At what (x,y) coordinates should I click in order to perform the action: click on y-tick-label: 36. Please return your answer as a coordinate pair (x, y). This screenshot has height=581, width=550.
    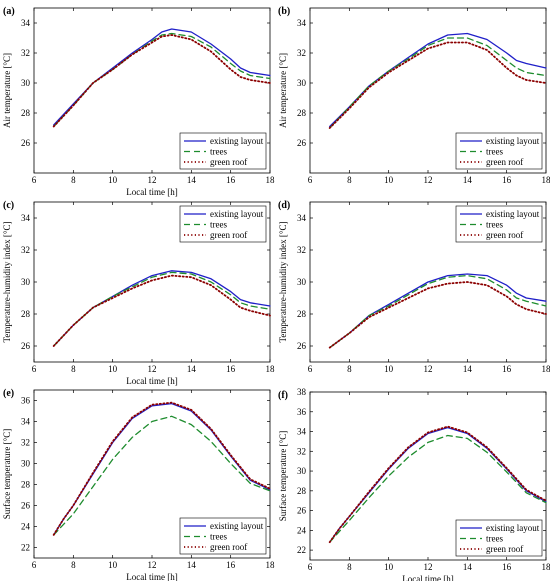
    Looking at the image, I should click on (26, 401).